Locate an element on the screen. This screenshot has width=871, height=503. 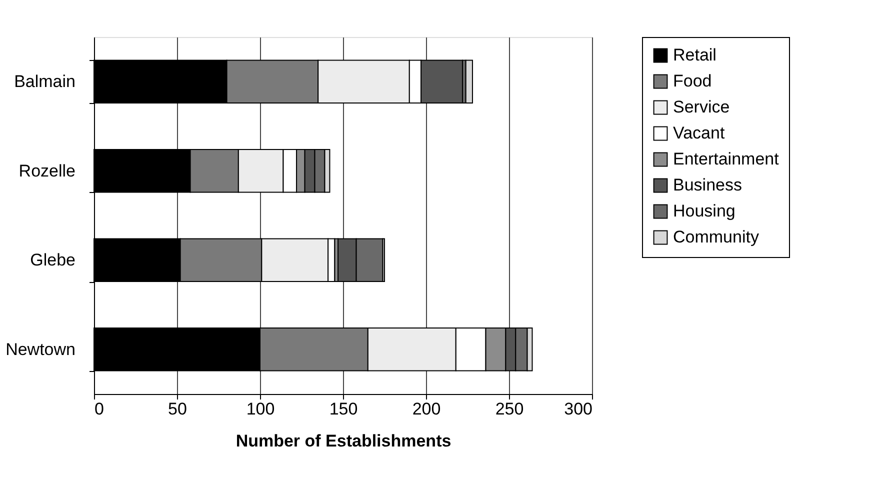
x-tick-label: 50 is located at coordinates (177, 409).